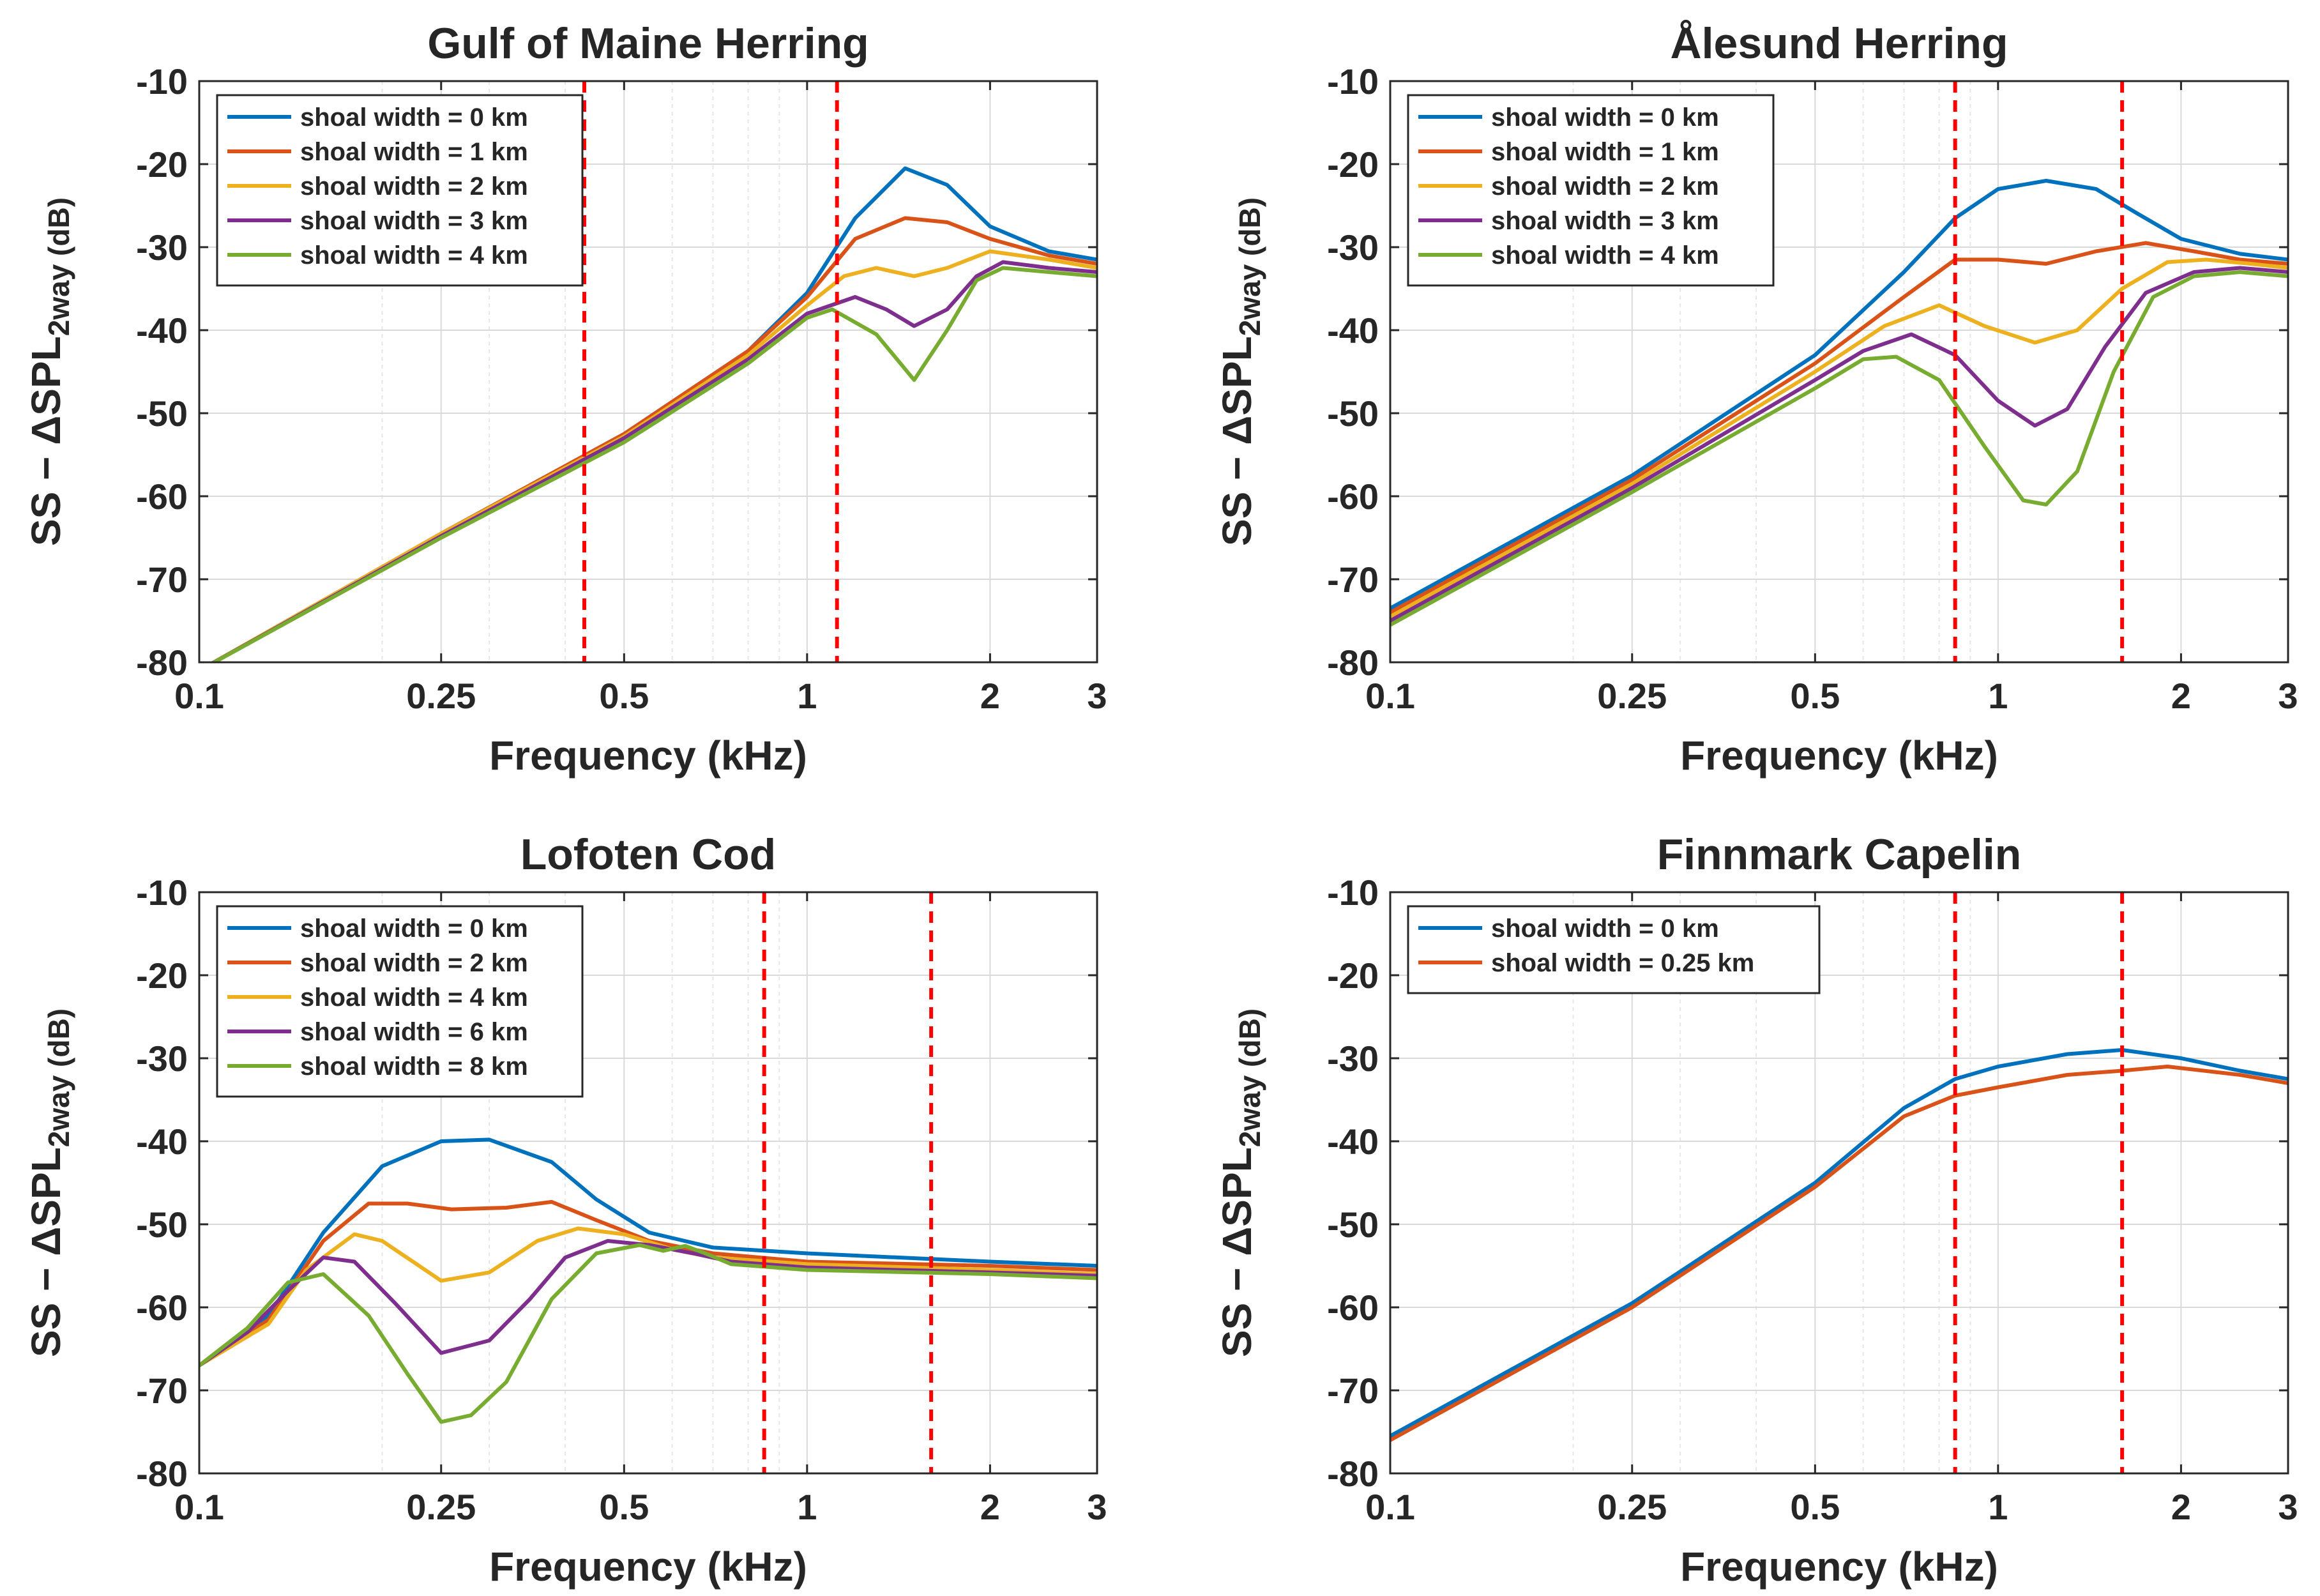 Image resolution: width=2320 pixels, height=1596 pixels. I want to click on legend, so click(1614, 949).